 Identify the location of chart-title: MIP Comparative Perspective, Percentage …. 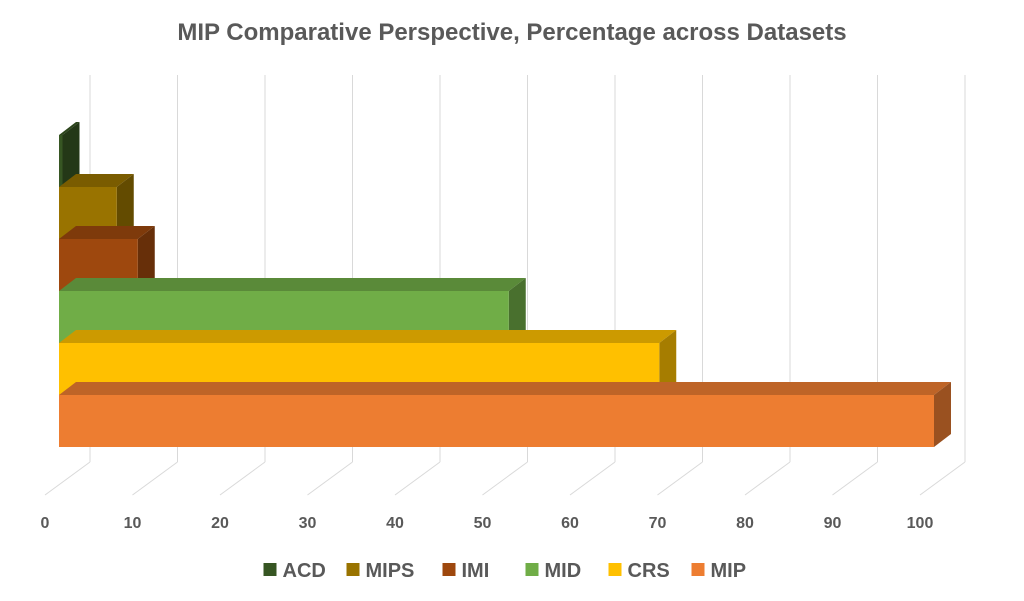
(511, 32).